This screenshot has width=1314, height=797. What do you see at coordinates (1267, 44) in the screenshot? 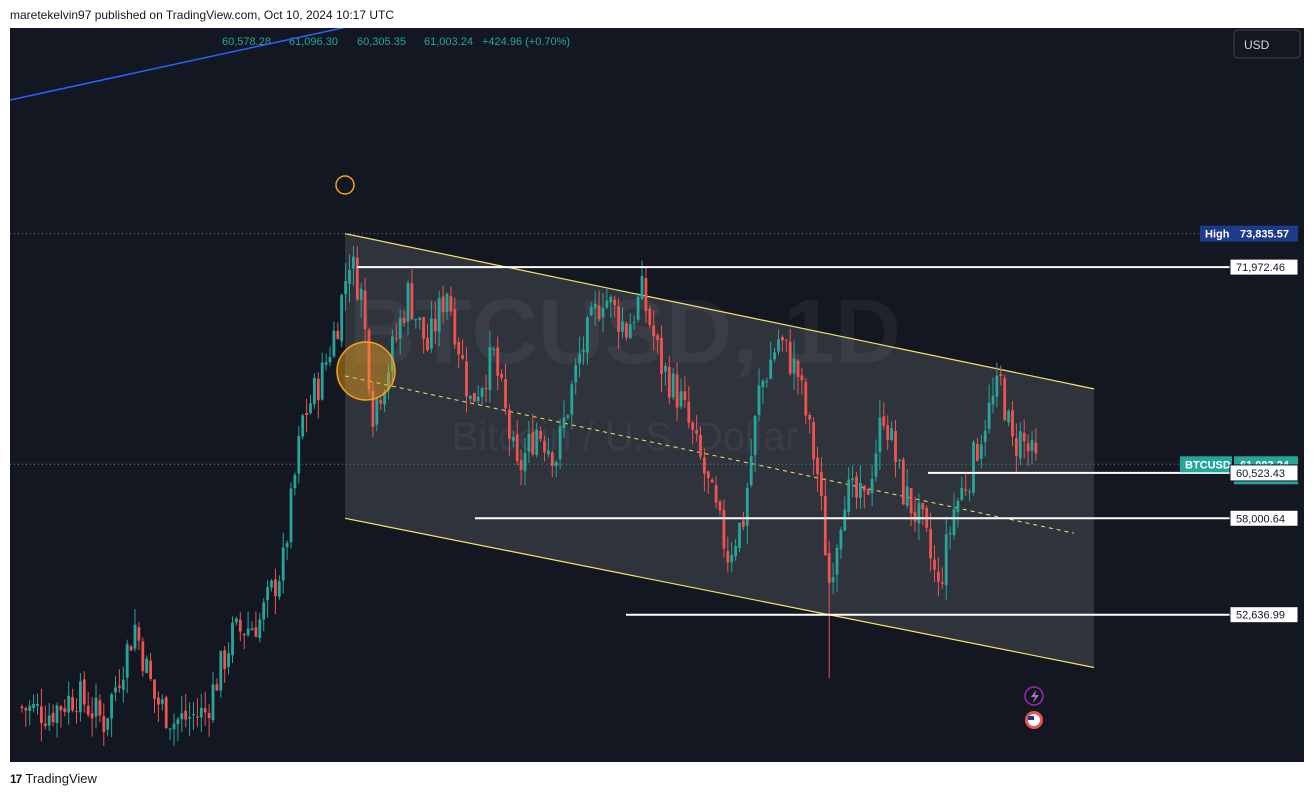
I see `currency-button: USD` at bounding box center [1267, 44].